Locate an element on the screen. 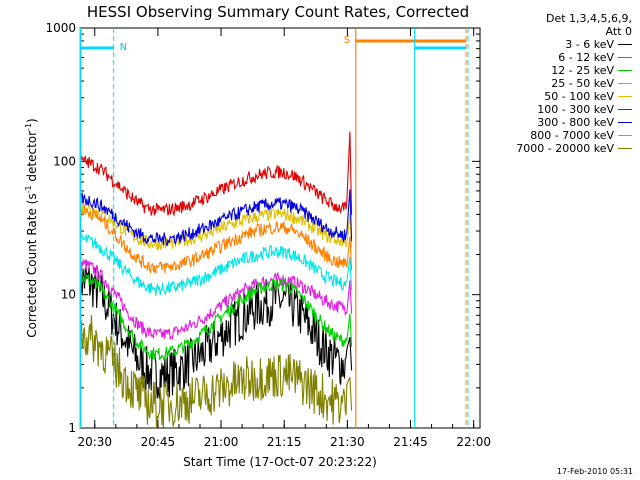 Image resolution: width=640 pixels, height=480 pixels. legend-label: 3 - 6 keV is located at coordinates (589, 44).